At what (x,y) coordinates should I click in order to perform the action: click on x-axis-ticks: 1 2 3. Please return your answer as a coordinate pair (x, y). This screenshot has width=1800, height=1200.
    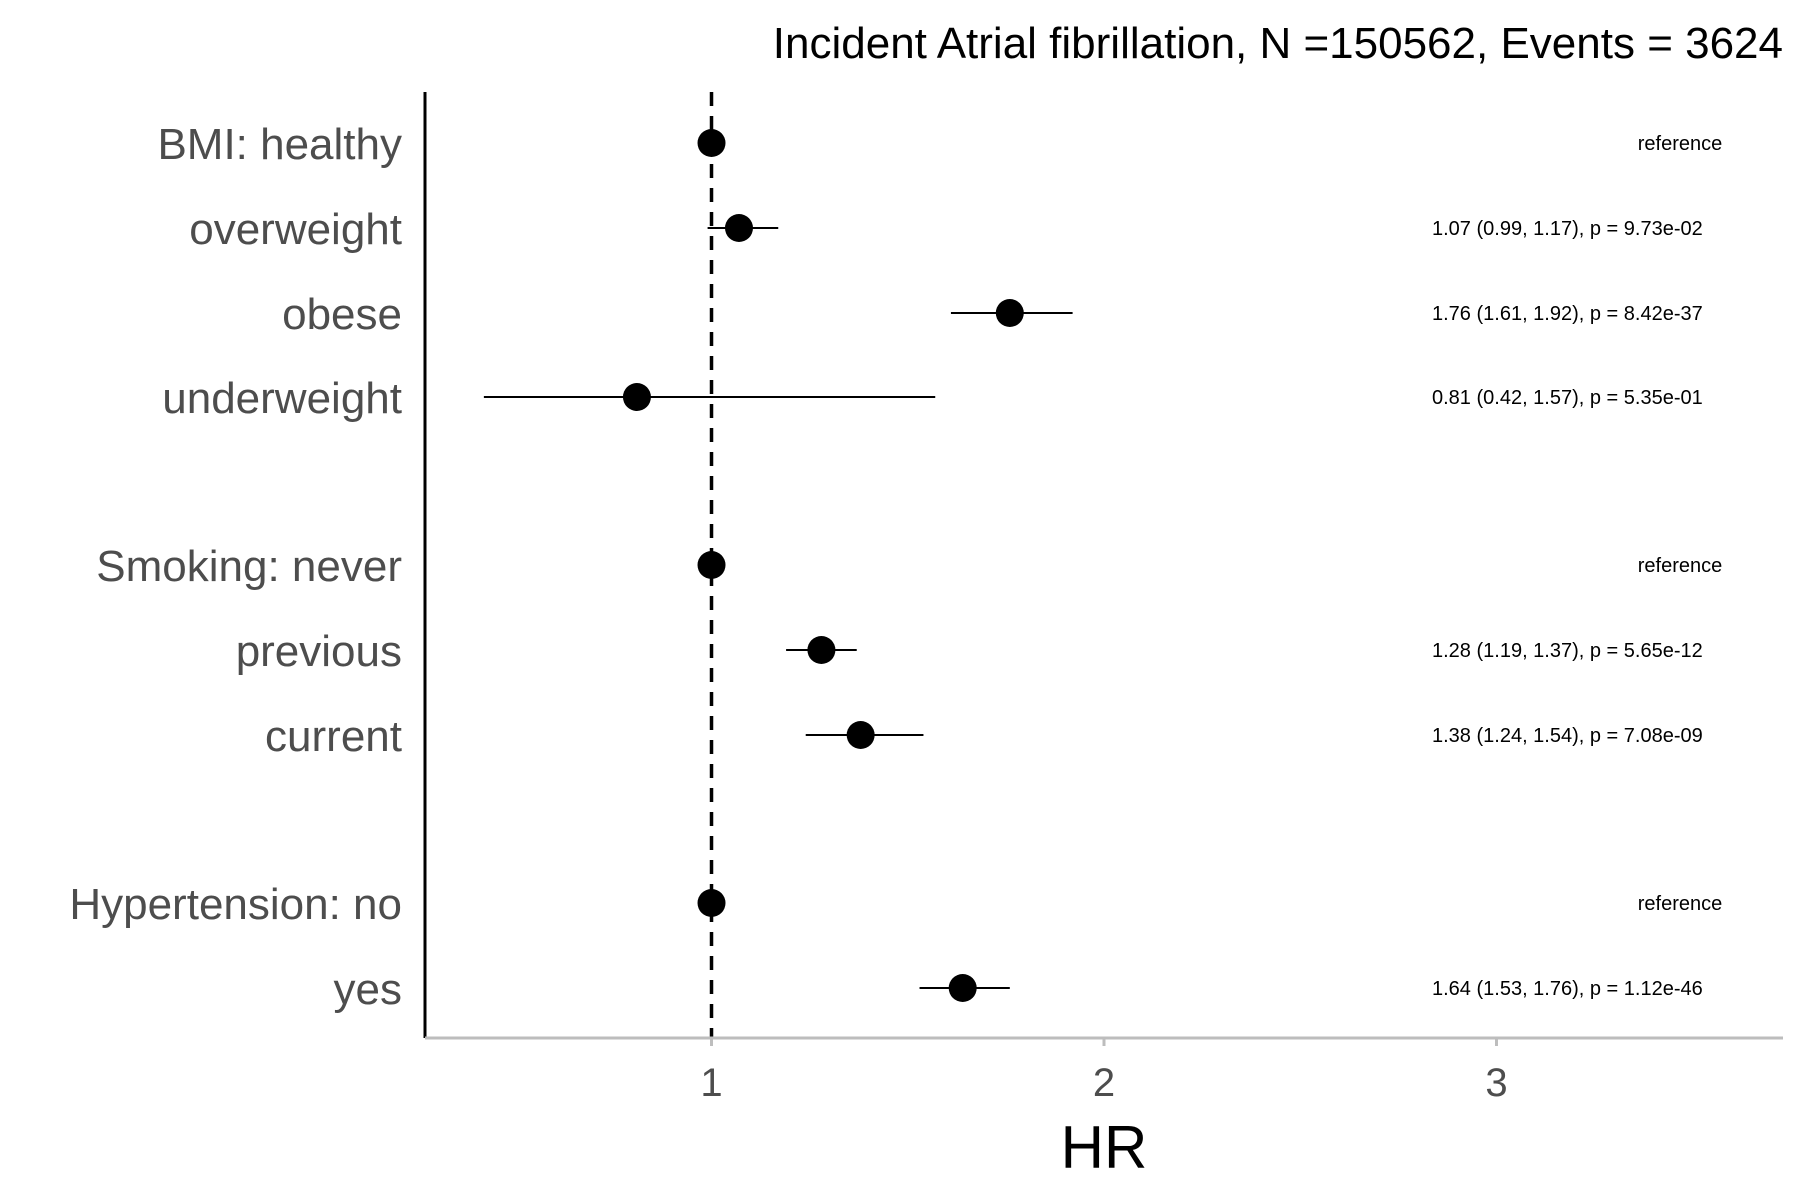
    Looking at the image, I should click on (1104, 1071).